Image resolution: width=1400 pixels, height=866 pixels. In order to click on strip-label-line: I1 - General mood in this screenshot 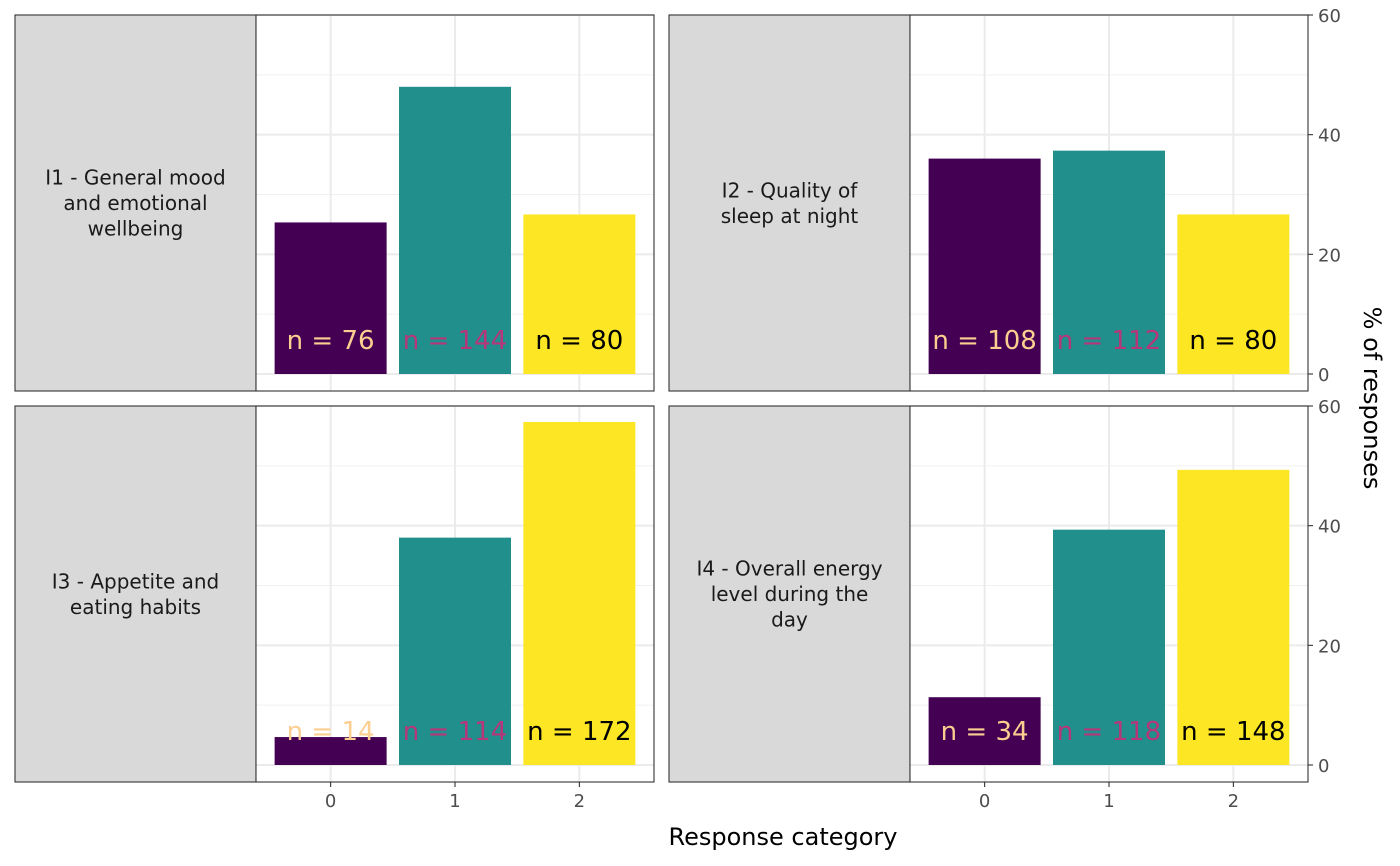, I will do `click(135, 178)`.